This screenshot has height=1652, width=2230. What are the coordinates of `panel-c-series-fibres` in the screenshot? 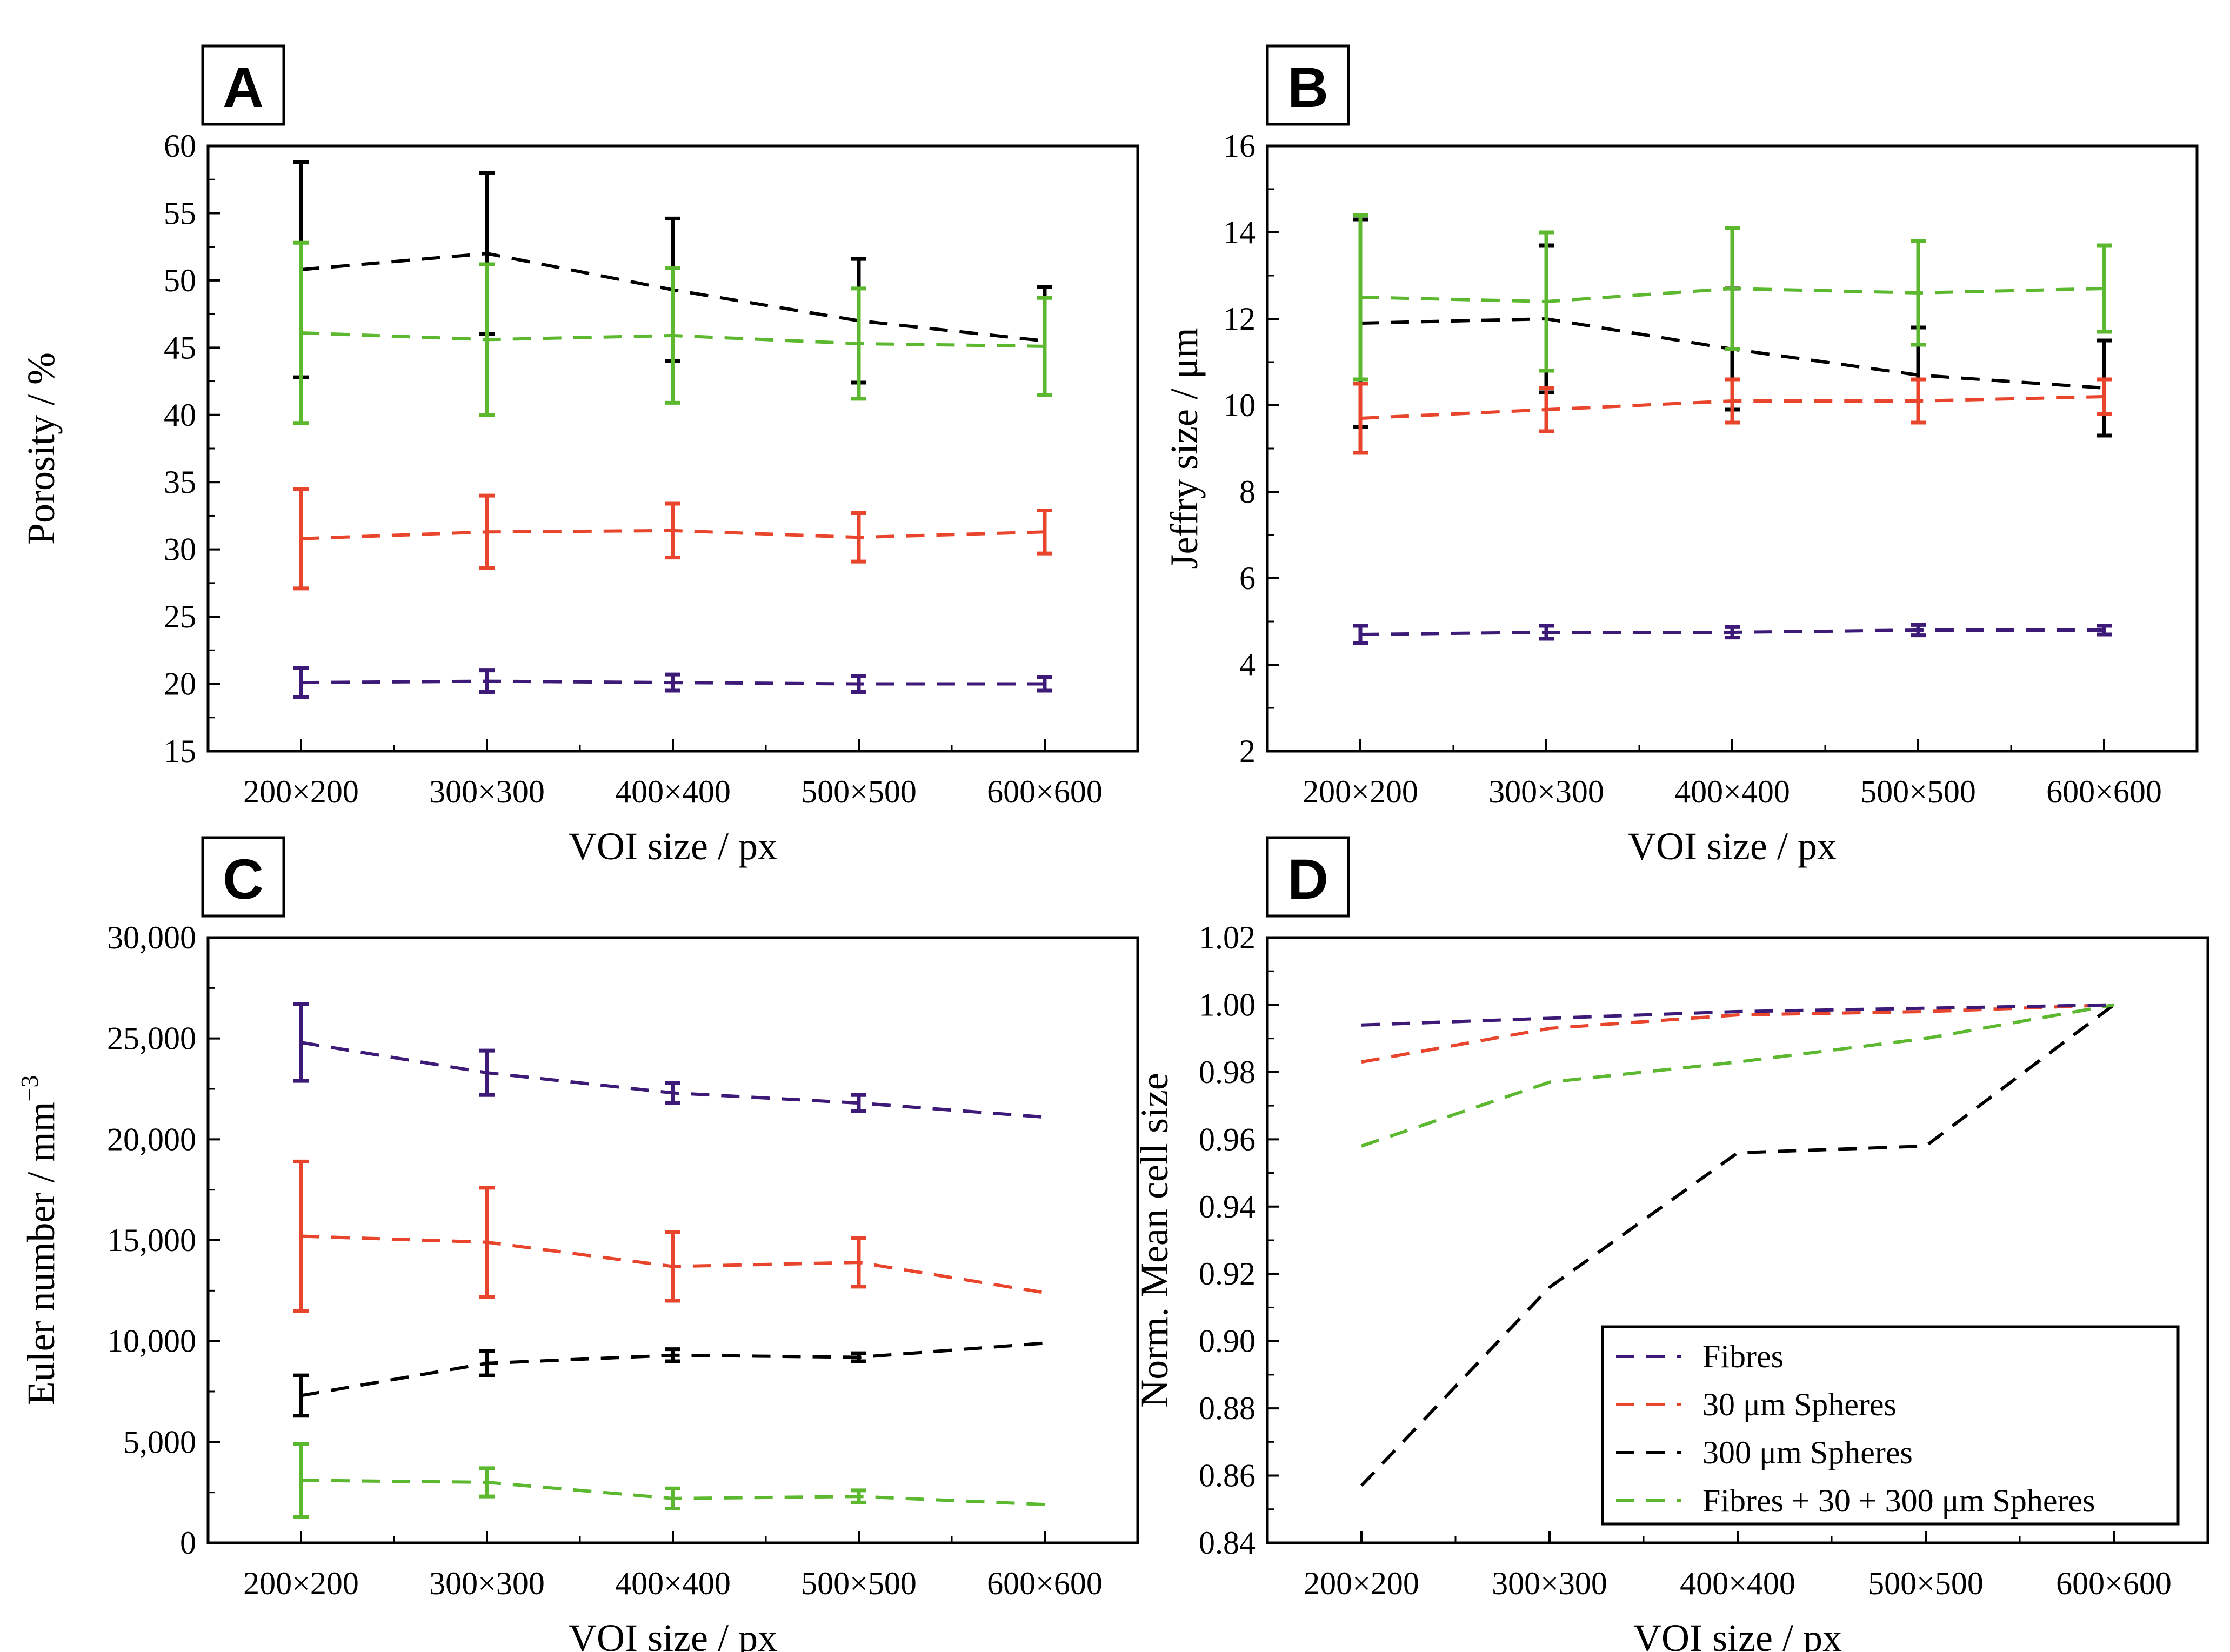 It's located at (673, 1080).